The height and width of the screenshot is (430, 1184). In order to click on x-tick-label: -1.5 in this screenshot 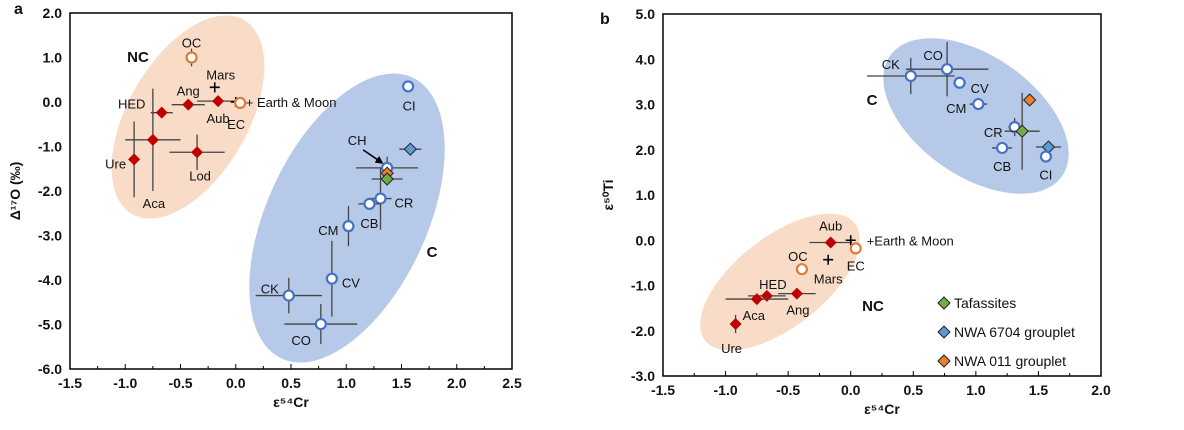, I will do `click(70, 383)`.